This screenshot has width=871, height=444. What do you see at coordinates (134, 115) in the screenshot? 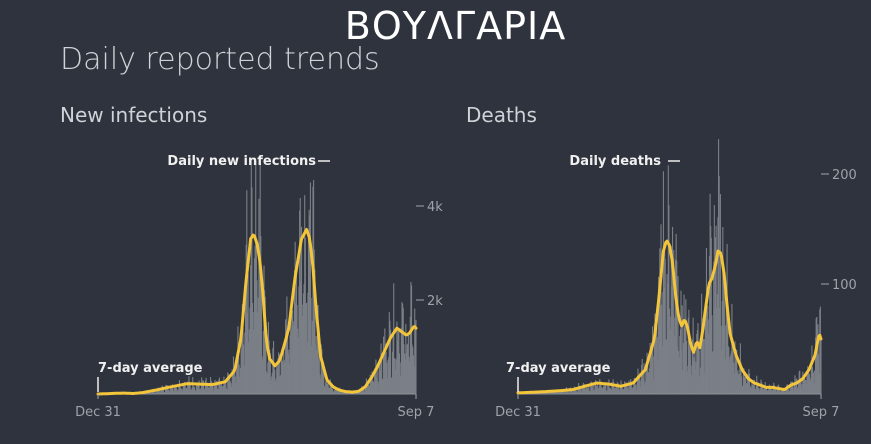
I see `infections-panel-title: New infections` at bounding box center [134, 115].